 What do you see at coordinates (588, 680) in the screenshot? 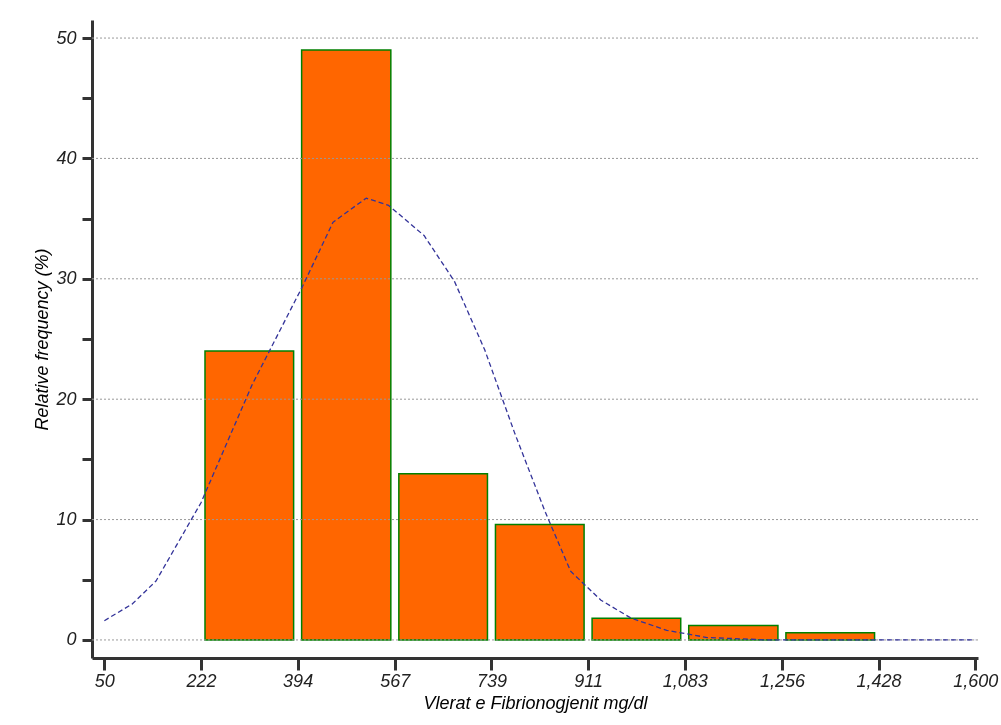
I see `x-tick-label: 911` at bounding box center [588, 680].